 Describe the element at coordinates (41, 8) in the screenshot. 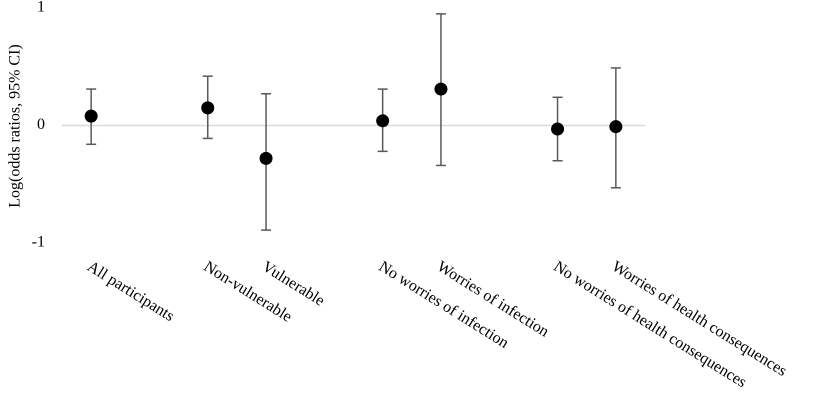

I see `y-tick-label: 1` at that location.